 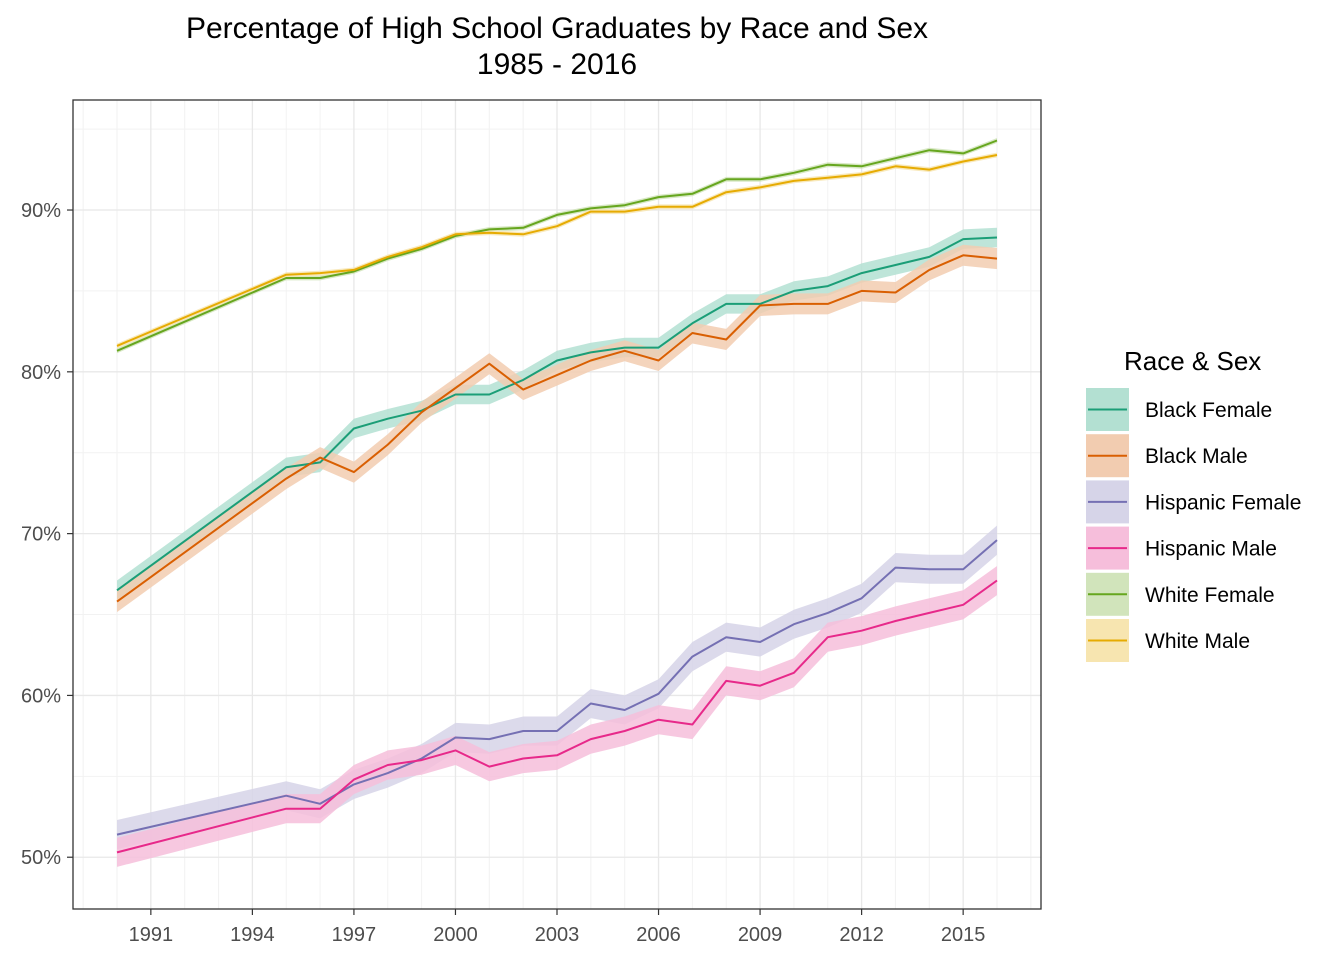 What do you see at coordinates (151, 935) in the screenshot?
I see `x-tick-label: 1991` at bounding box center [151, 935].